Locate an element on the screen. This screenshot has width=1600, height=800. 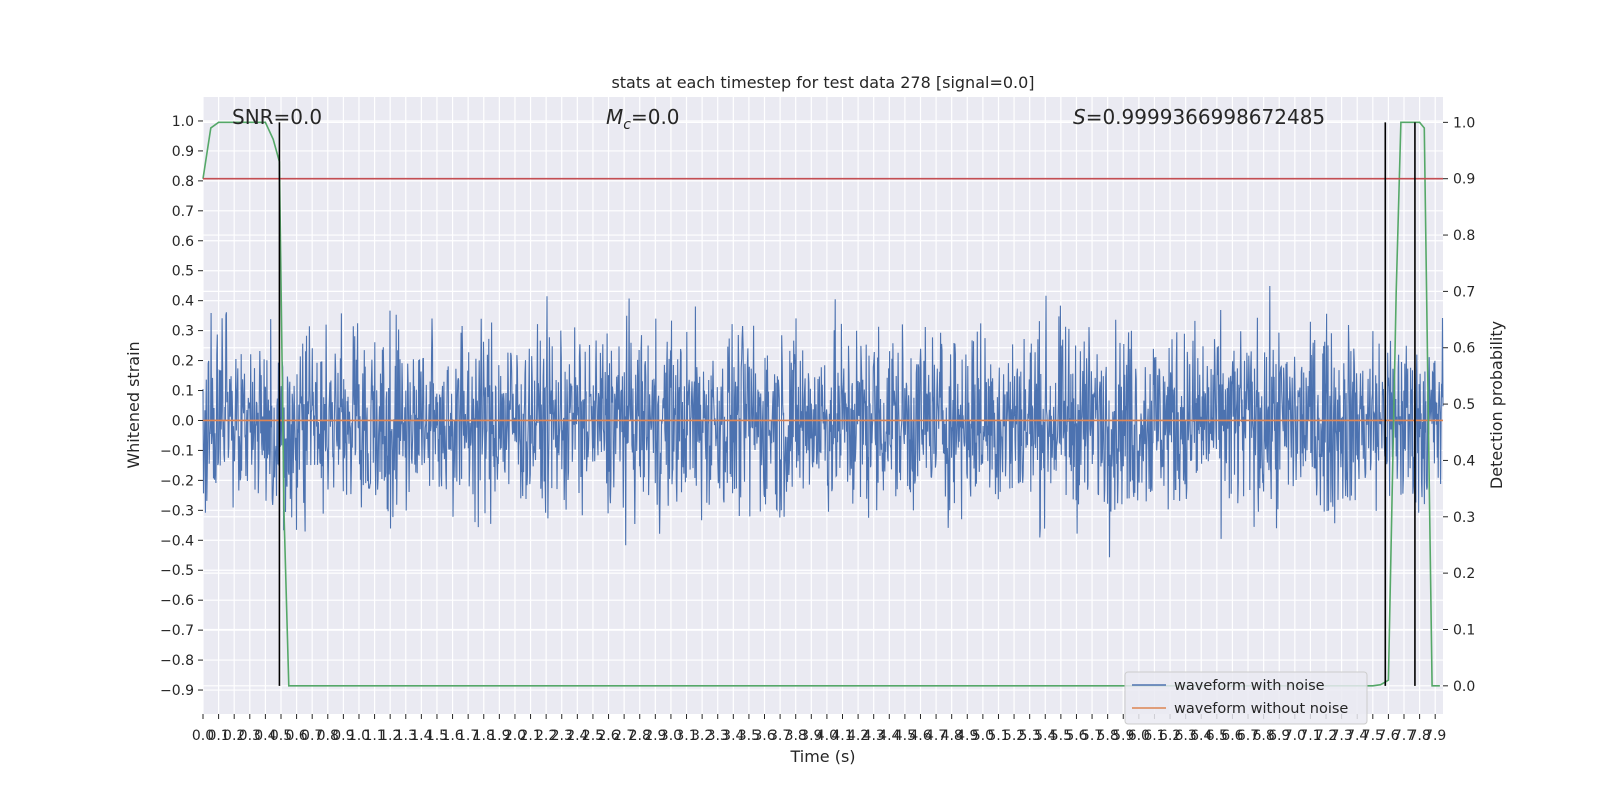
x-tick-label: 6.4 is located at coordinates (1201, 736).